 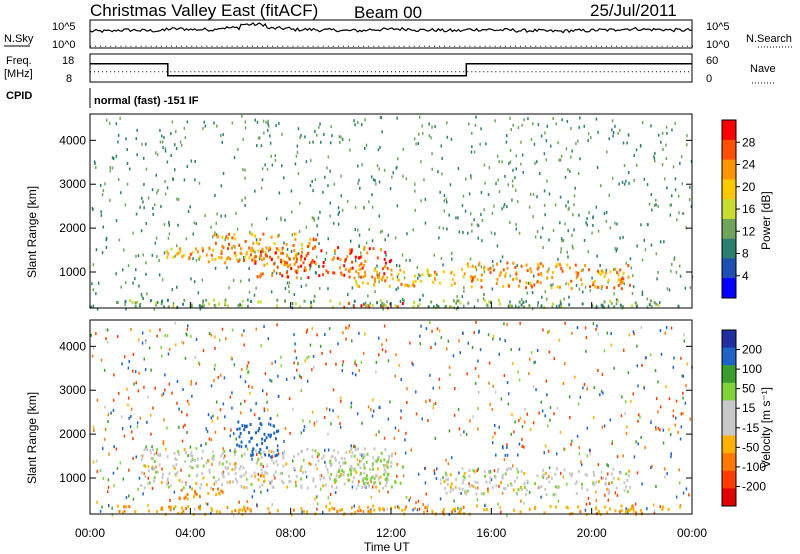 I want to click on velocity-colorbar: 200 100 50 15 -15 -50 -100 -200, so click(x=743, y=418).